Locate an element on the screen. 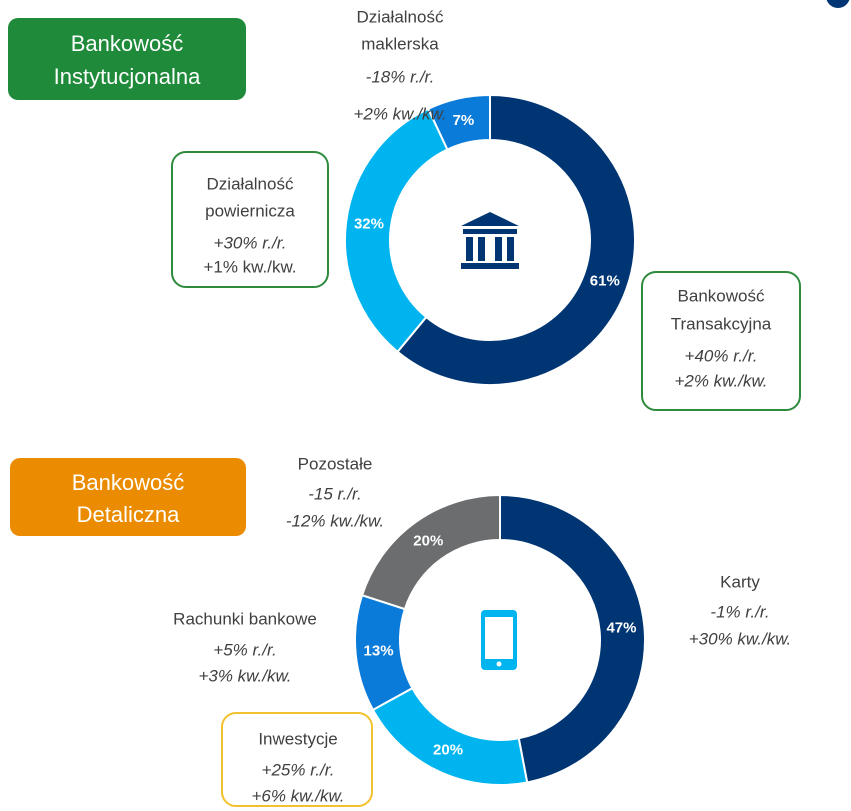 The height and width of the screenshot is (811, 851). annotation-name: Inwestycje is located at coordinates (297, 738).